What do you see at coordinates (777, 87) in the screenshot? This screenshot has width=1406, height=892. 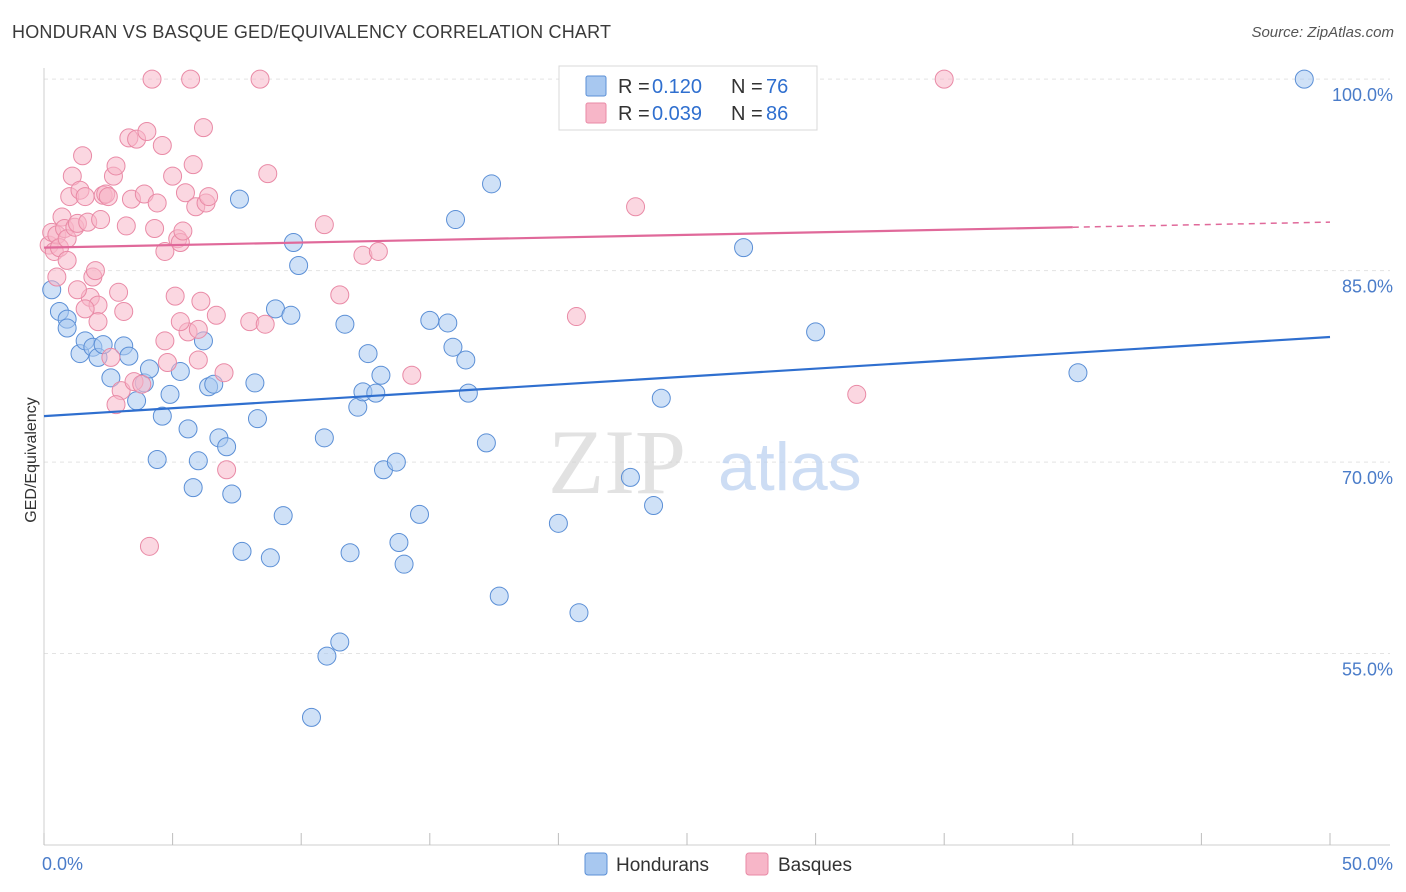 I see `legend-n-value-hondurans: 76` at bounding box center [777, 87].